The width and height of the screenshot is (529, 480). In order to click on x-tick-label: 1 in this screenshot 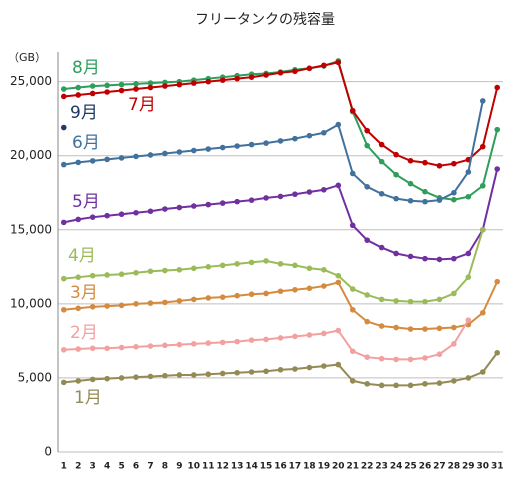, I will do `click(64, 467)`.